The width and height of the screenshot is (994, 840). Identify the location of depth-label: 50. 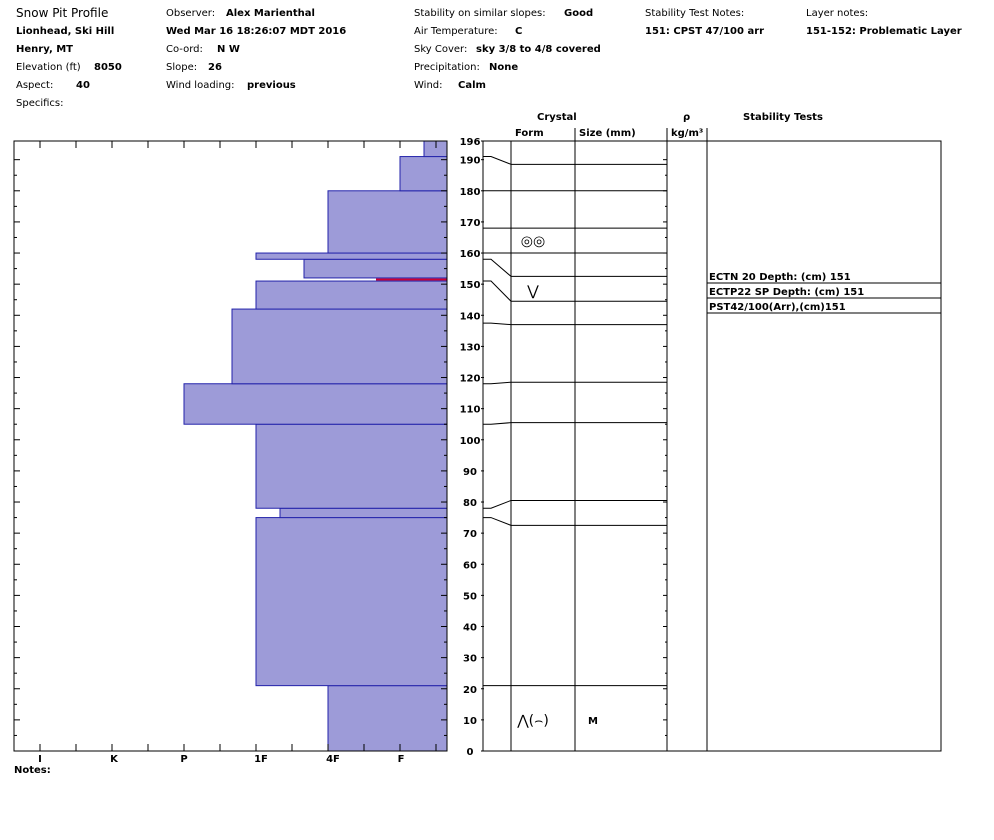
(470, 596).